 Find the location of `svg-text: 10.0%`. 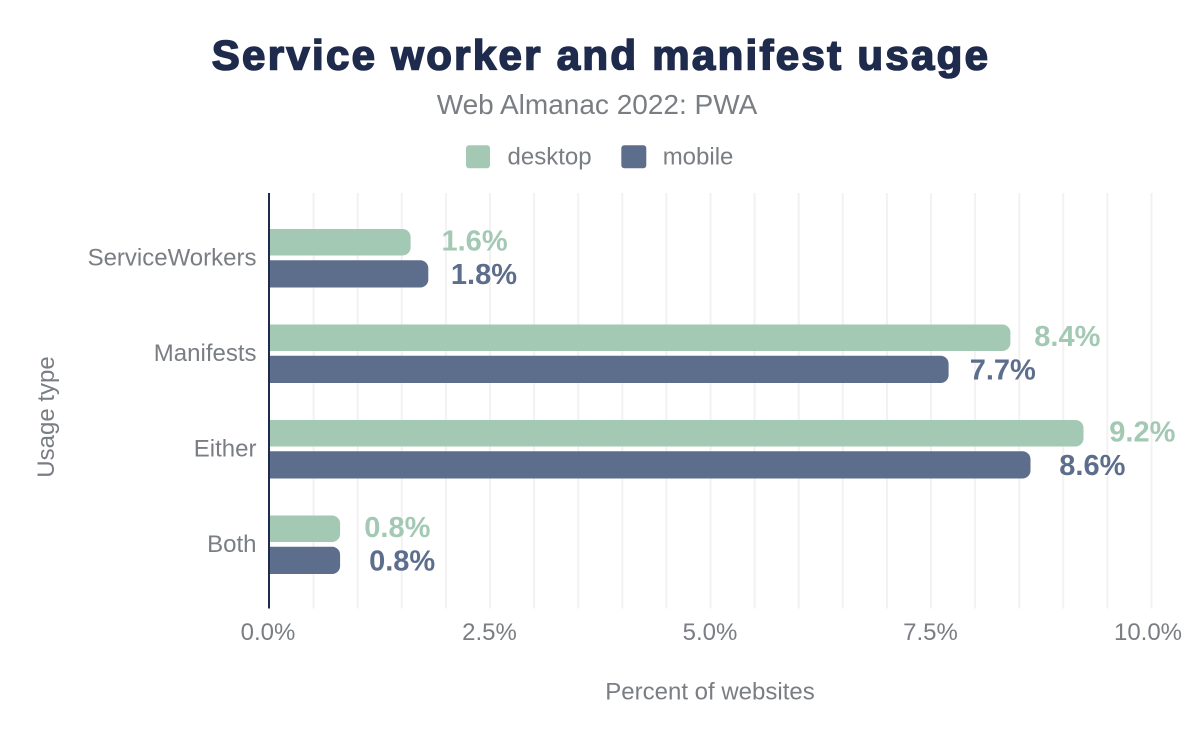

svg-text: 10.0% is located at coordinates (1148, 632).